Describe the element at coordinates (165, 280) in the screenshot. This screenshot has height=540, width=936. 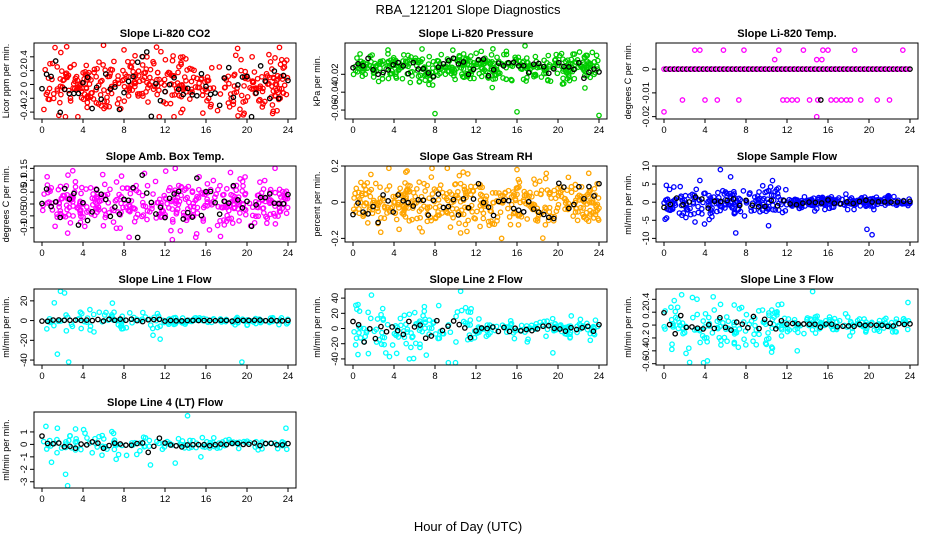
I see `panel-title: Slope Line 1 Flow` at that location.